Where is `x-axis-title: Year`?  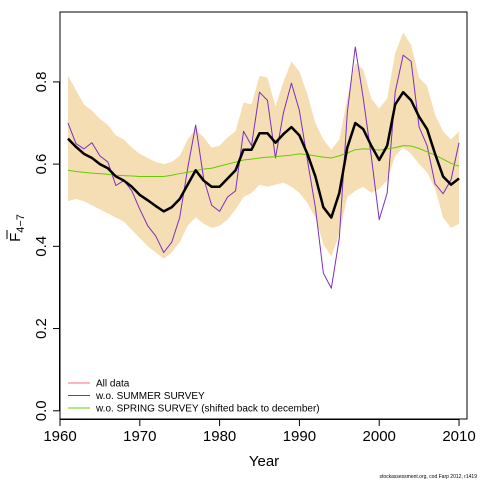
x-axis-title: Year is located at coordinates (264, 461).